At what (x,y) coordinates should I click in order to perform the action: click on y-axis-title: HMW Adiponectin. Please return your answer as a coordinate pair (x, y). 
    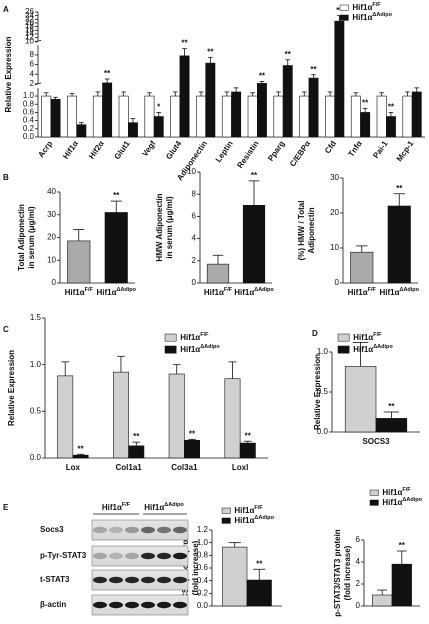
    Looking at the image, I should click on (159, 227).